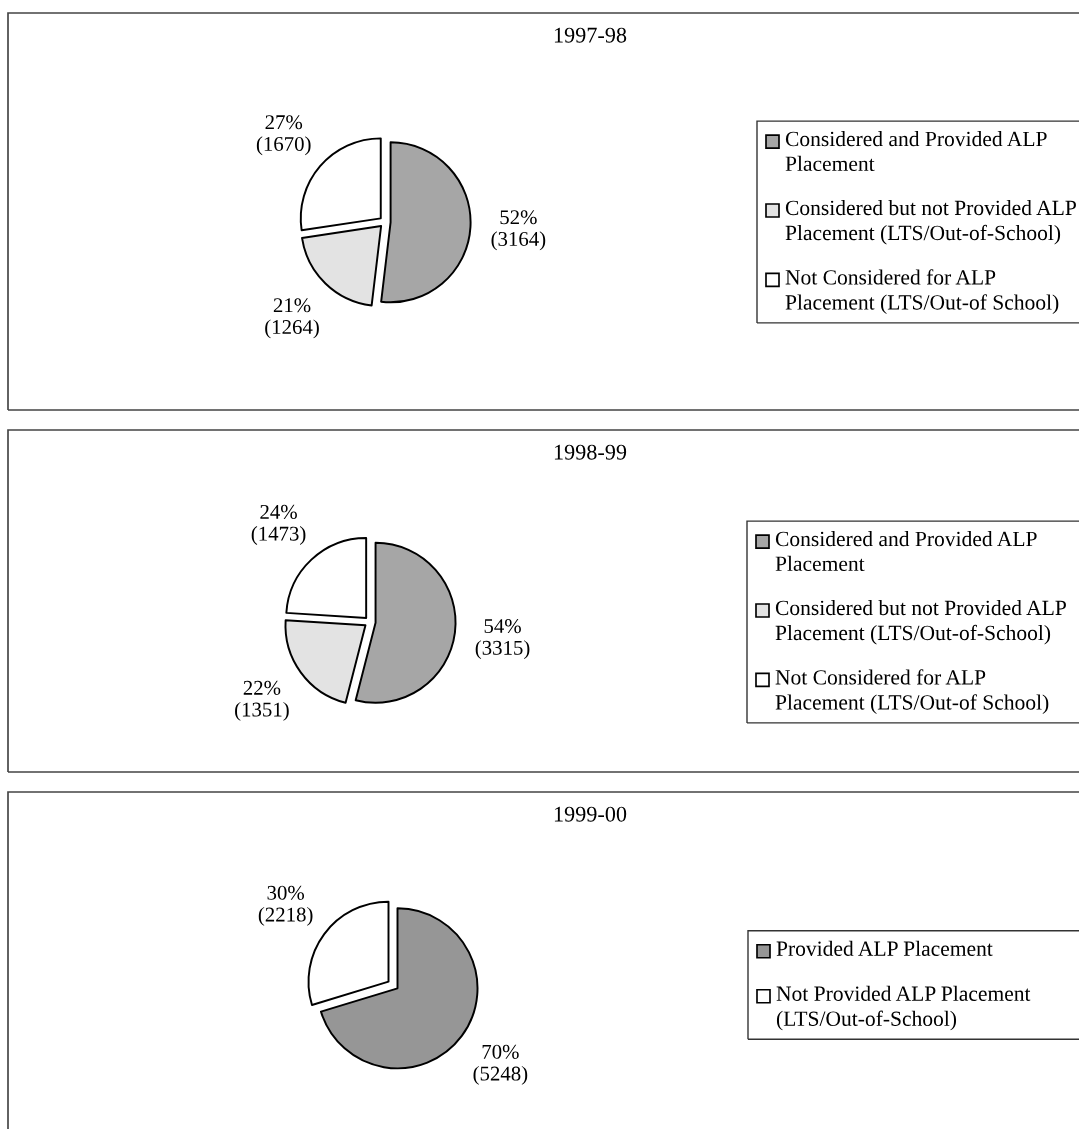  Describe the element at coordinates (278, 524) in the screenshot. I see `data-label: 24% (1473)` at that location.